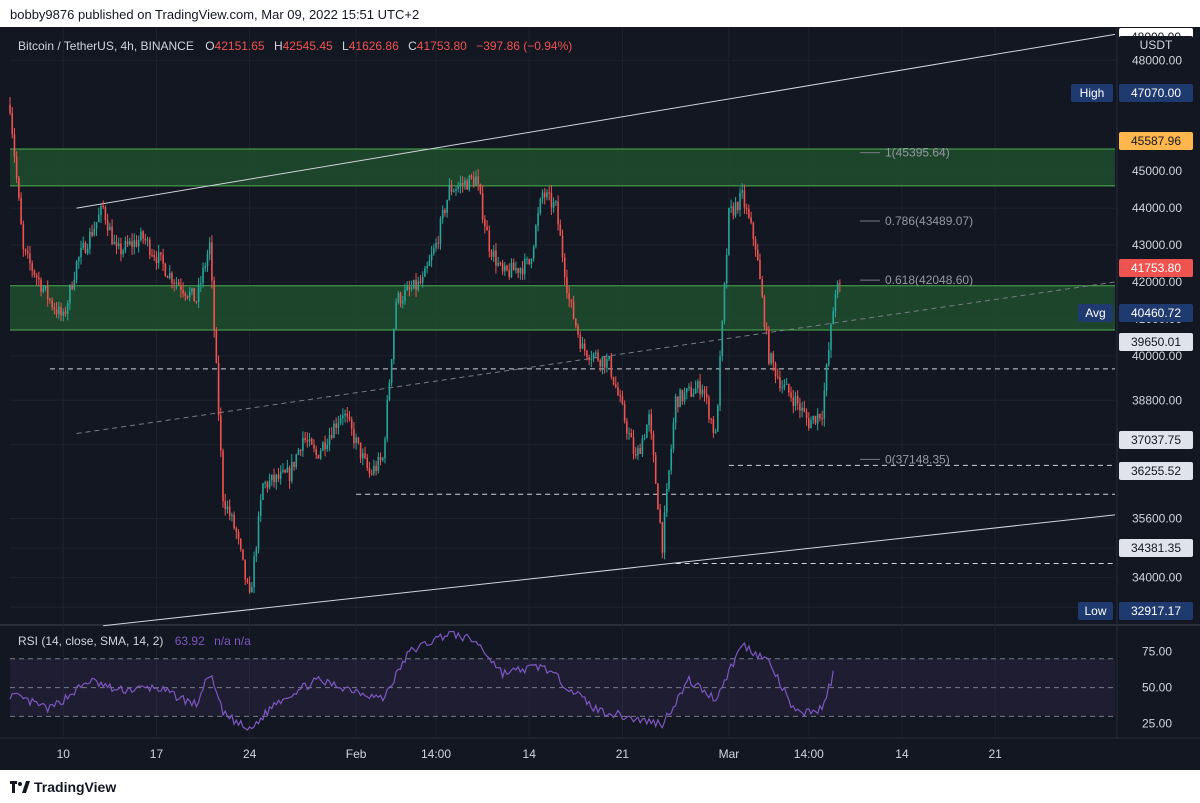 This screenshot has height=803, width=1200. I want to click on footer: TradingView, so click(600, 786).